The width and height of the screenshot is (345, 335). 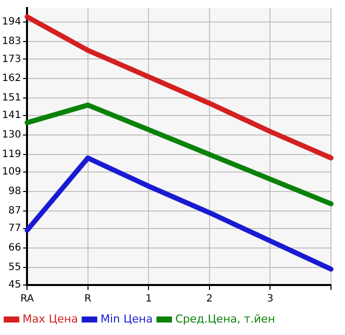 I want to click on x-tick-label: 1, so click(x=148, y=299).